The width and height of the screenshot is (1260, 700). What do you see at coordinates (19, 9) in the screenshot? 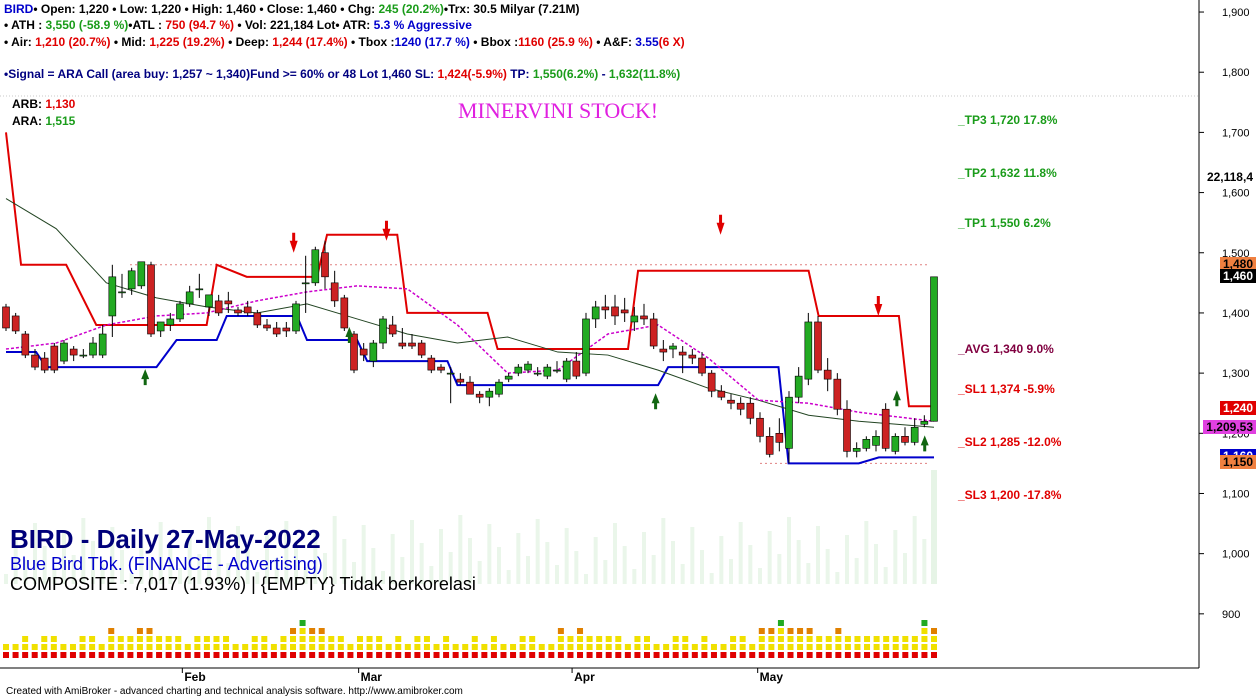
I see `line1-segment-0: BIRD` at bounding box center [19, 9].